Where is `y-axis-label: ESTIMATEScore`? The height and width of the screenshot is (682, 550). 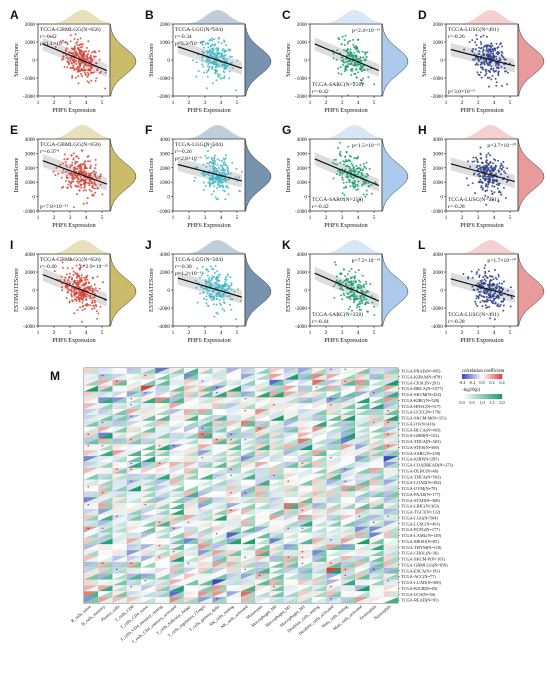
y-axis-label: ESTIMATEScore is located at coordinates (16, 290).